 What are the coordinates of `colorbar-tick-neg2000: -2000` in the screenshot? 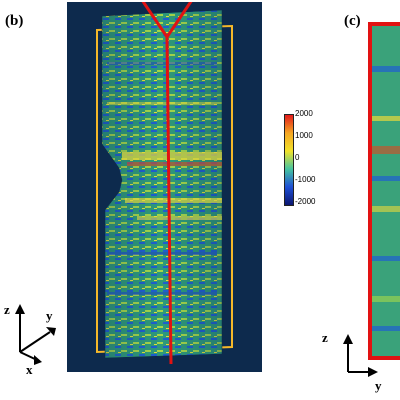 It's located at (305, 201).